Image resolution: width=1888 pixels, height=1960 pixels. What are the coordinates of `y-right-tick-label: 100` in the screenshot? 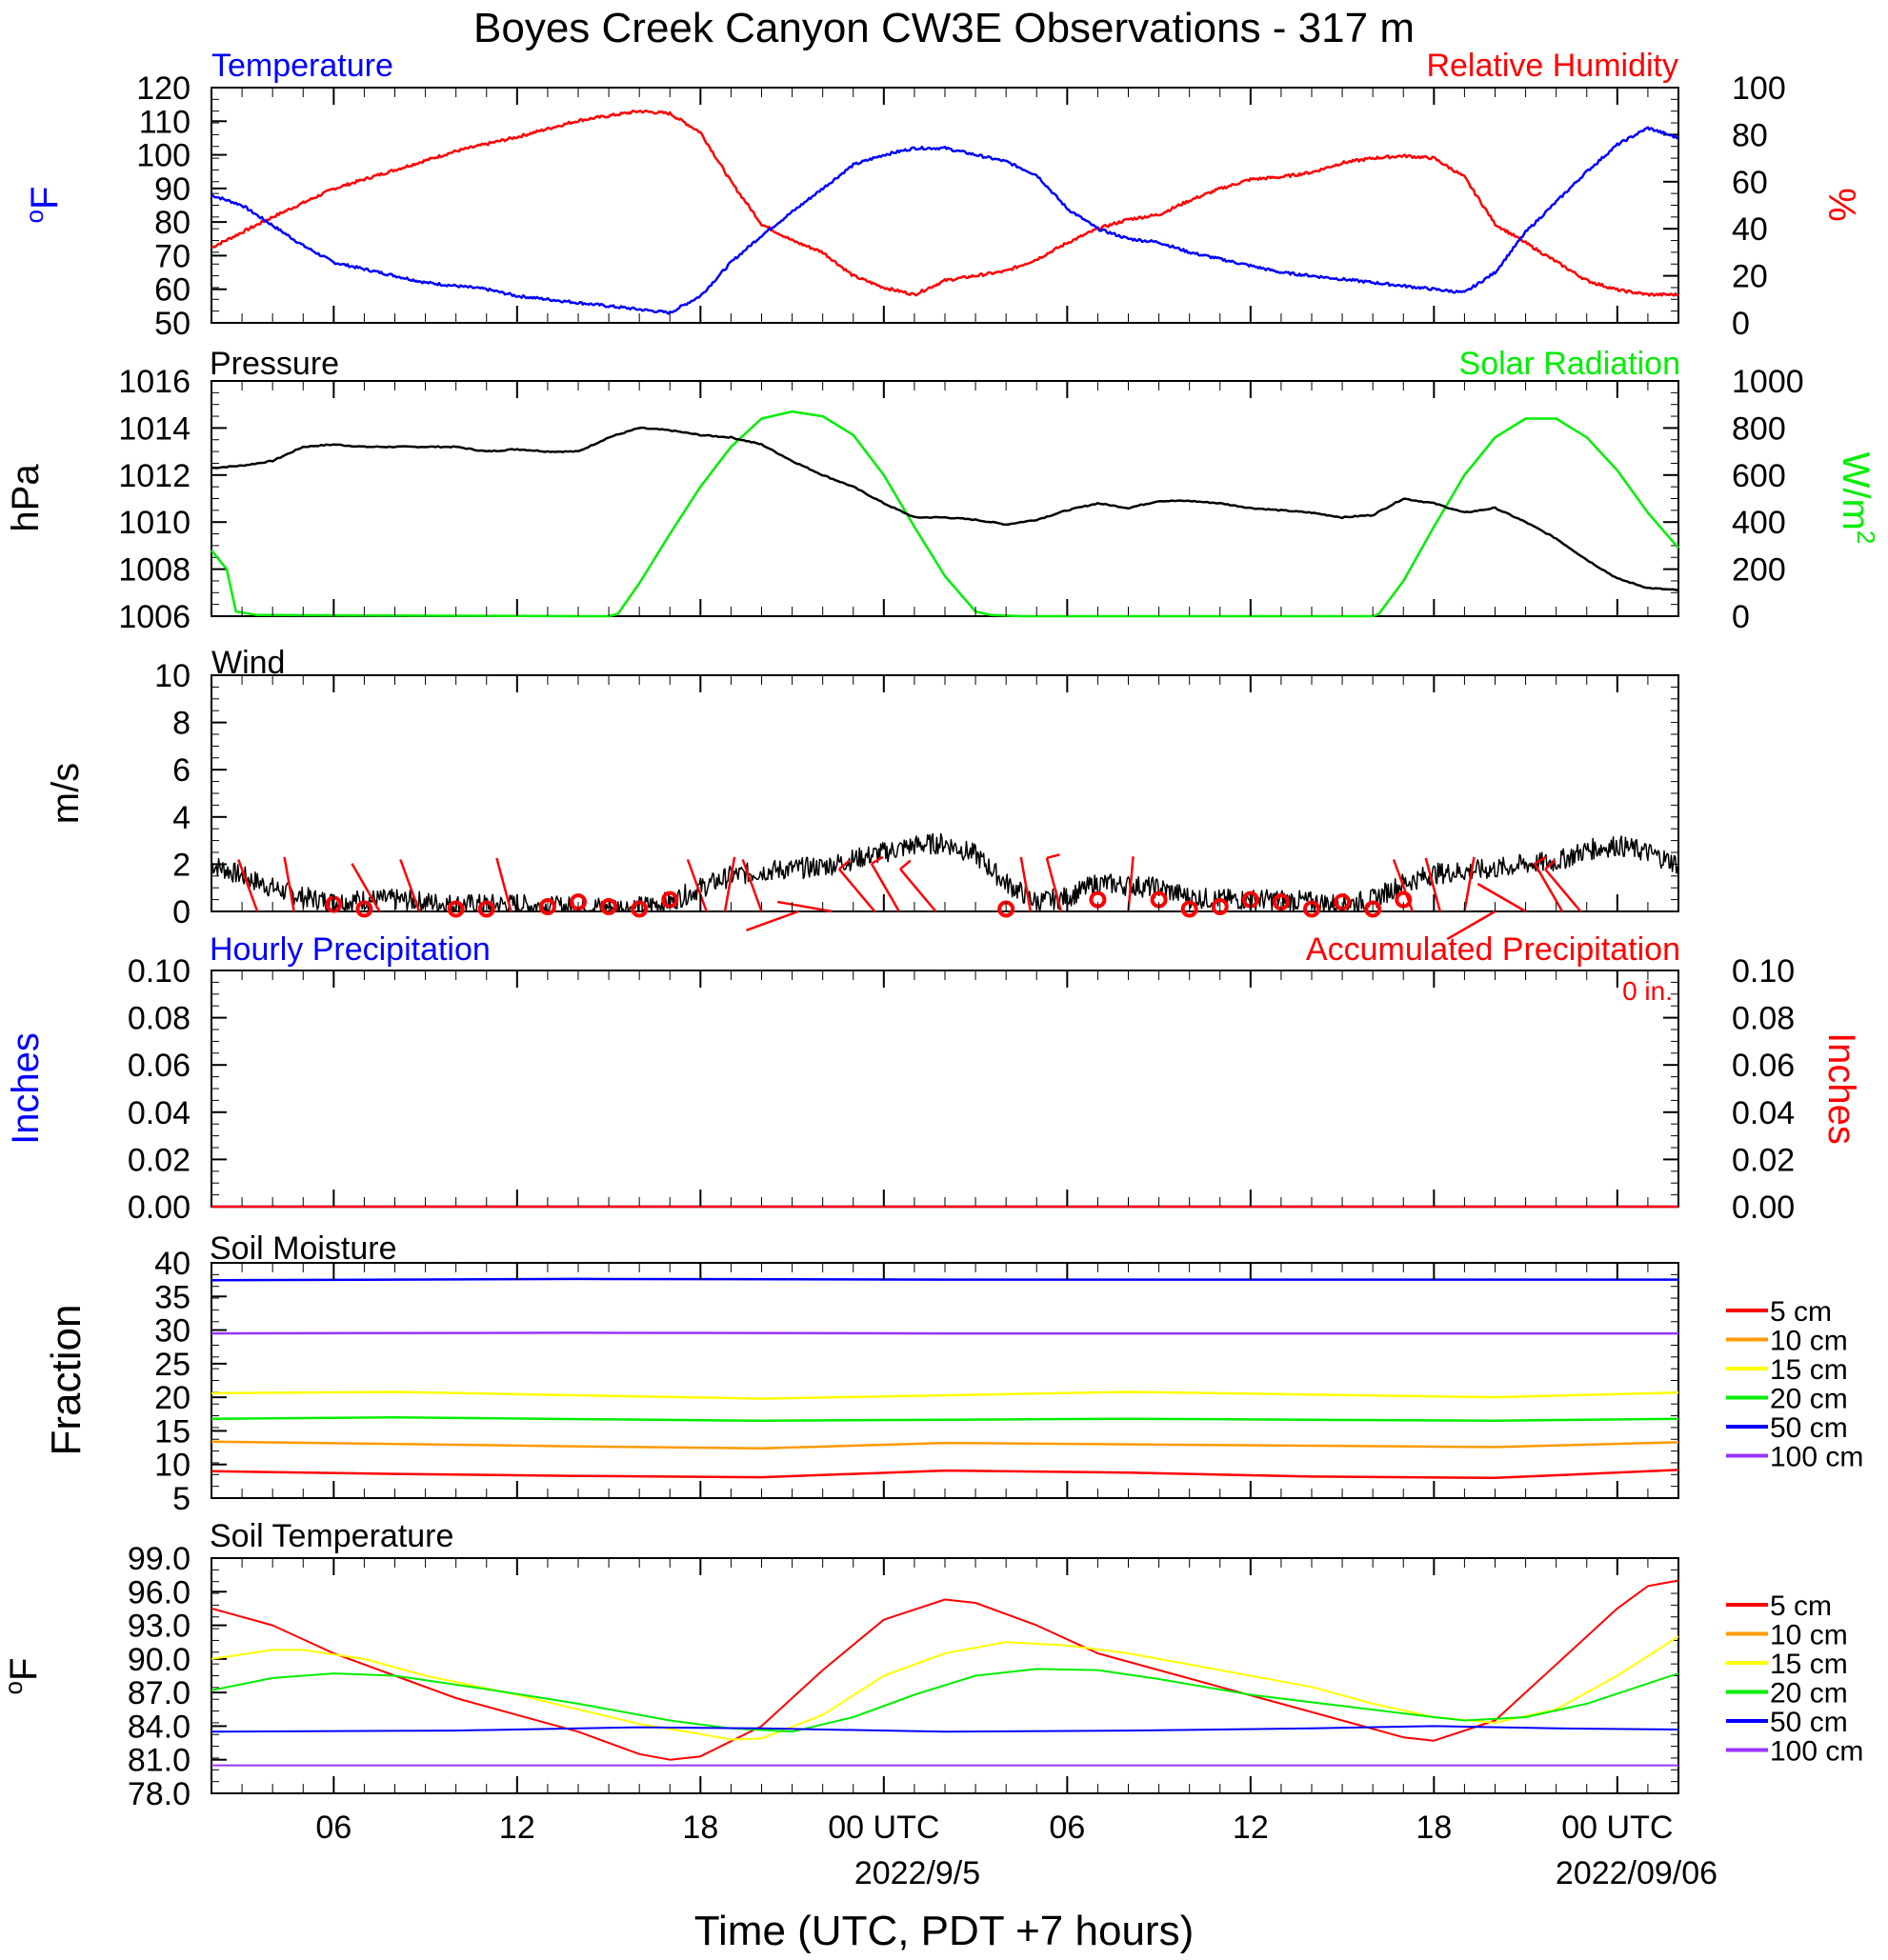 It's located at (1759, 88).